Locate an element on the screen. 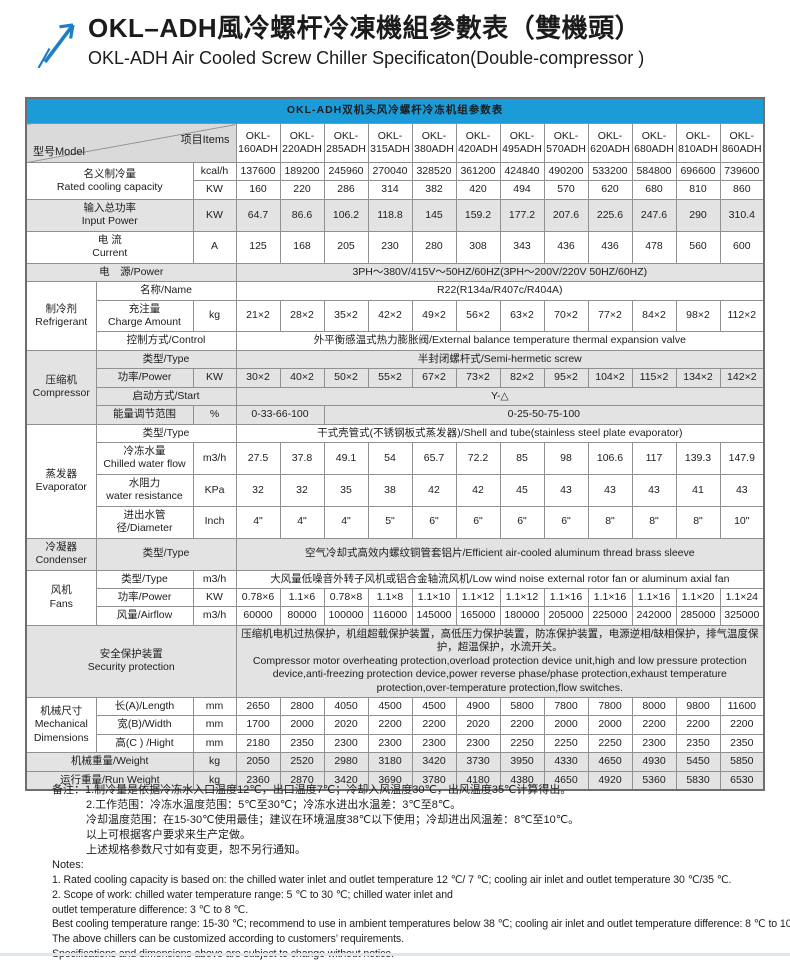  value-cell: 145000 is located at coordinates (434, 616).